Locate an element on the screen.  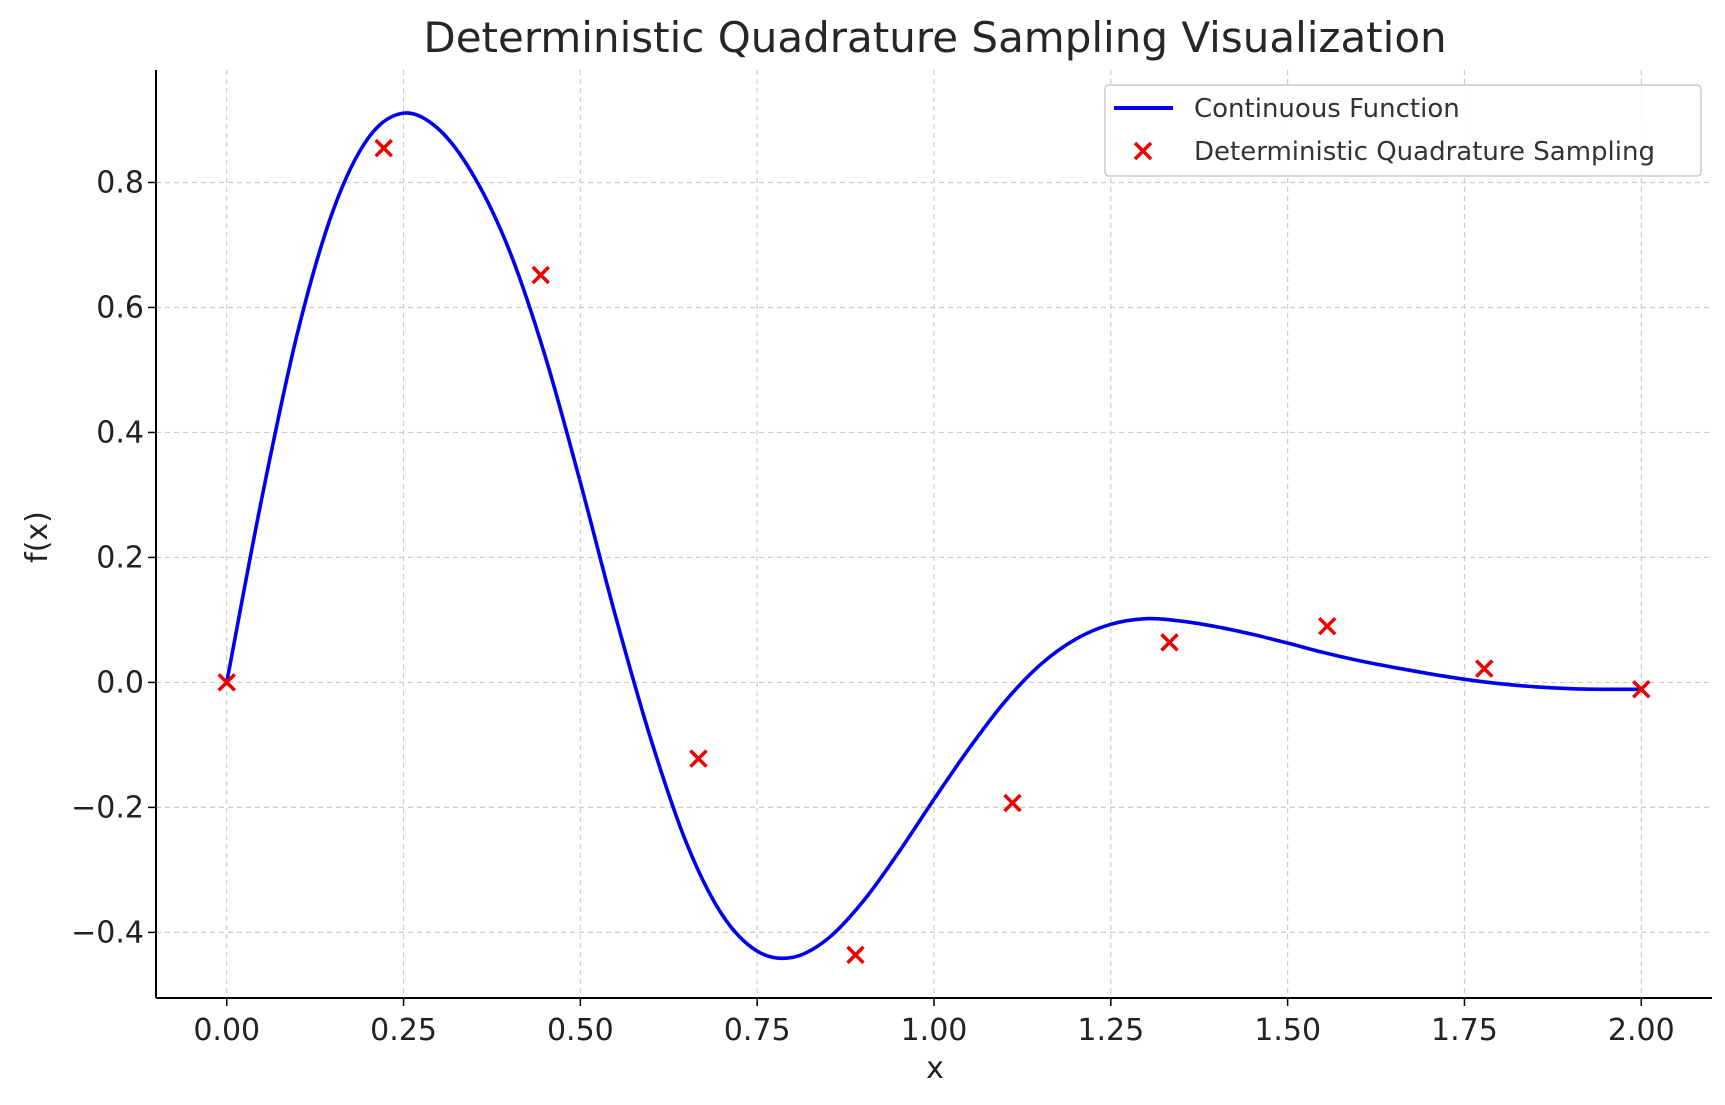
x-tick-label: 2.00 is located at coordinates (1641, 1030).